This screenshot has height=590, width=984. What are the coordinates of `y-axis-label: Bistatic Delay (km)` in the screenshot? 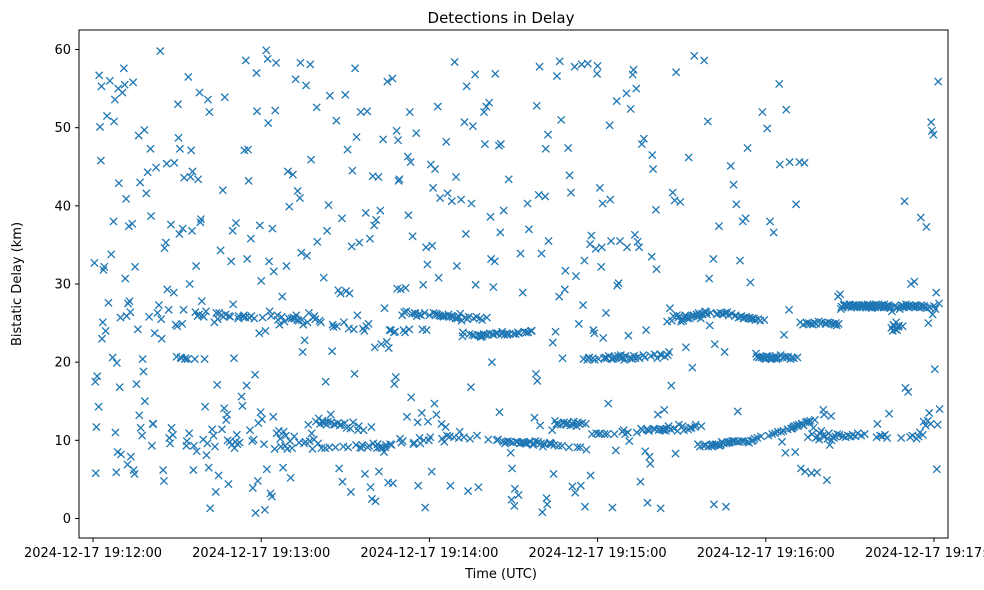 It's located at (17, 284).